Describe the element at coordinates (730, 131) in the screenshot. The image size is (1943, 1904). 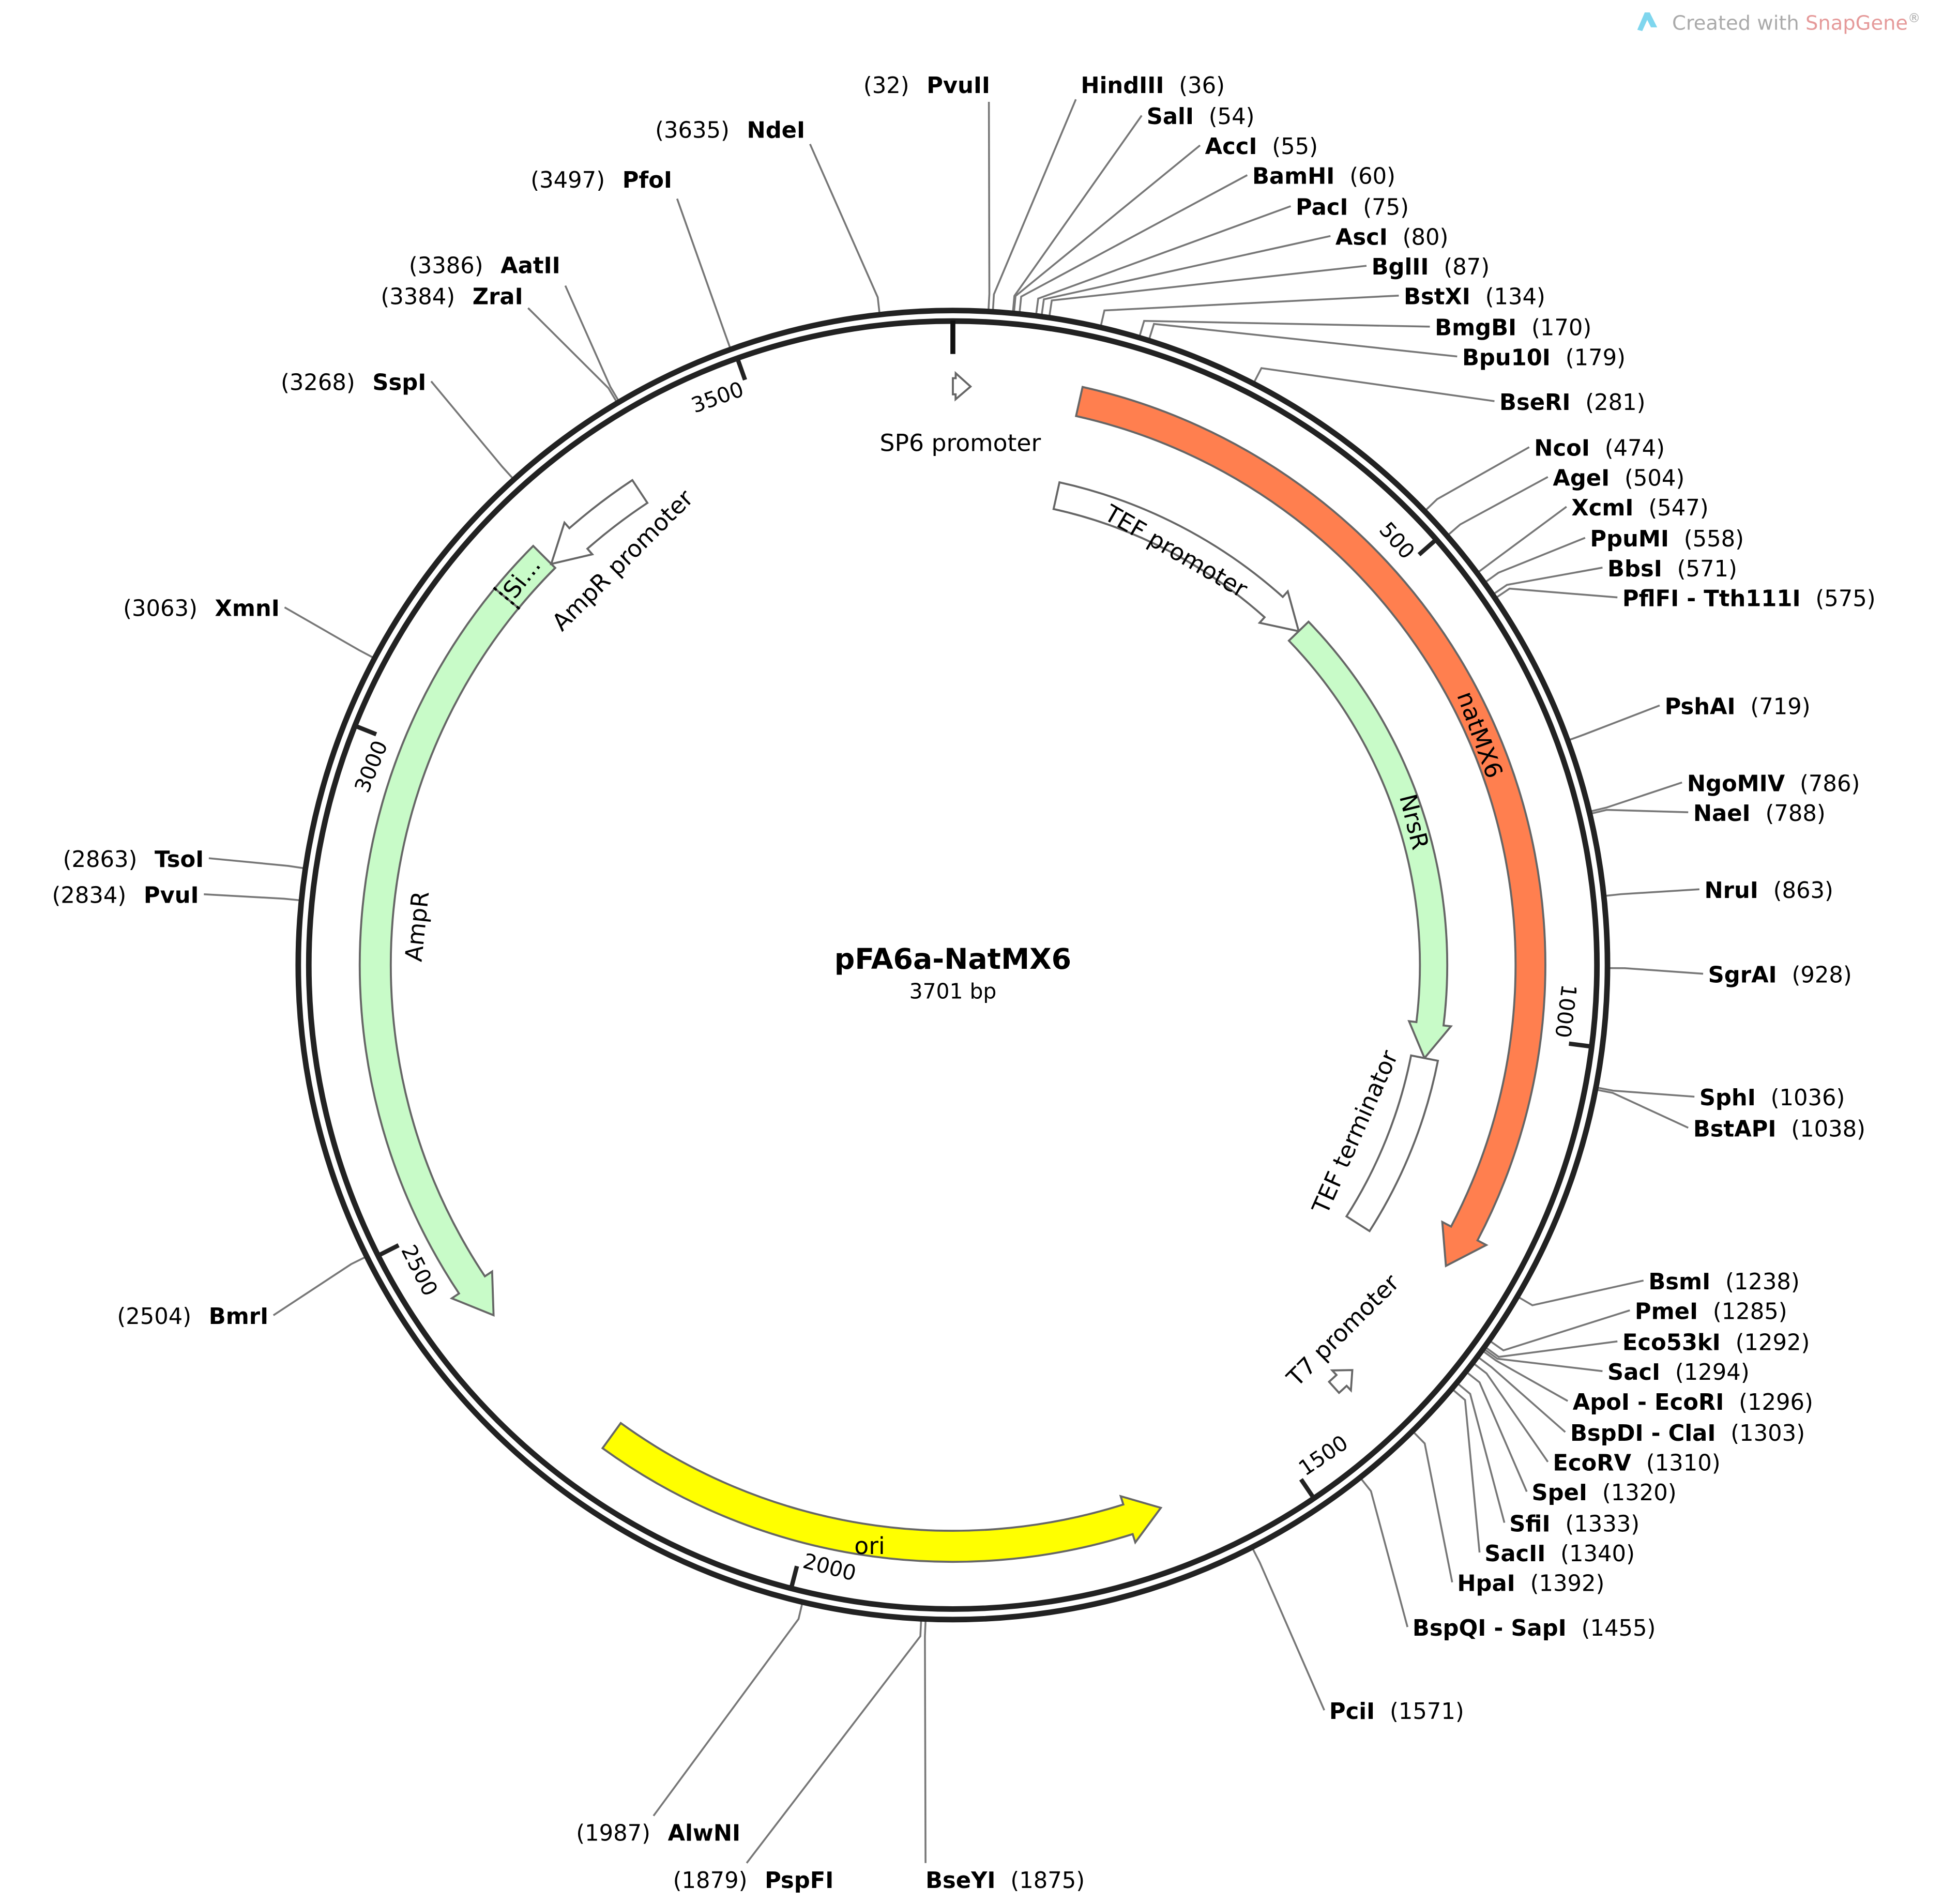
I see `cut-site-ndei: (3635) NdeI` at that location.